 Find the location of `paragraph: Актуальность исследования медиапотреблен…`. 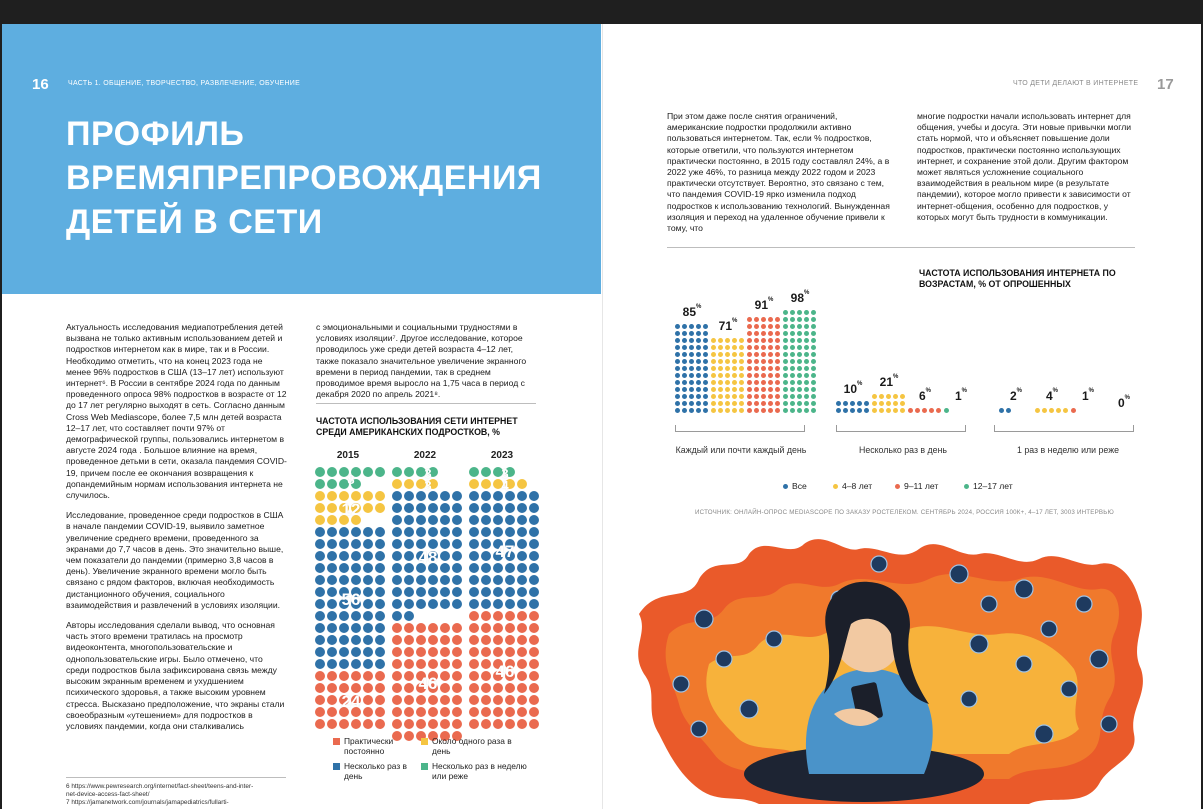

paragraph: Актуальность исследования медиапотреблен… is located at coordinates (176, 411).